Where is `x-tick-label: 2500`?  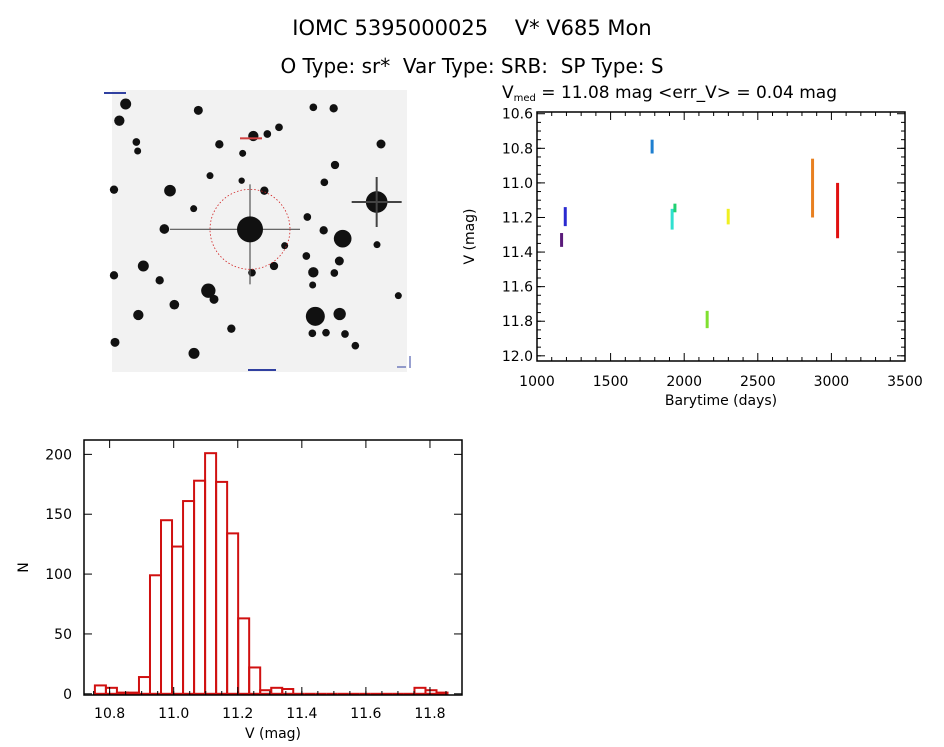
x-tick-label: 2500 is located at coordinates (758, 382).